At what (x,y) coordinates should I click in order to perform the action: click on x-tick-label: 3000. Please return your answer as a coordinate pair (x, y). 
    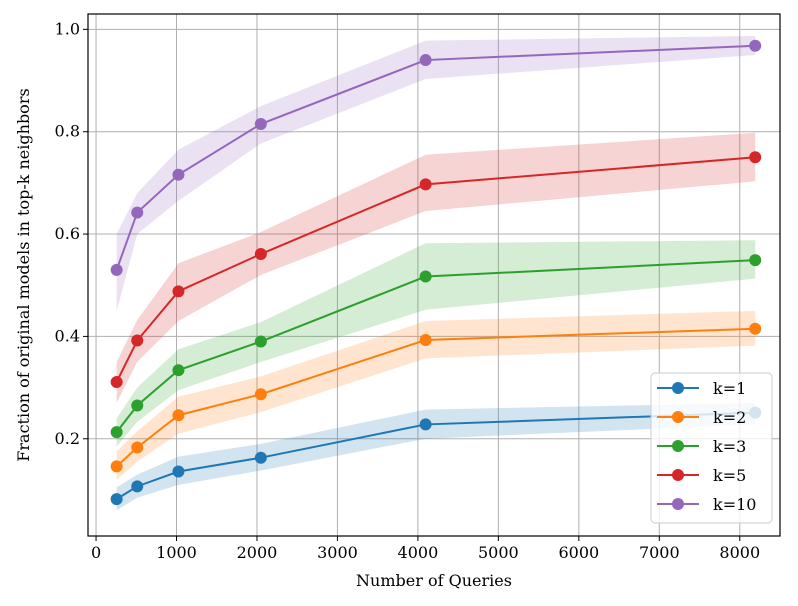
    Looking at the image, I should click on (337, 552).